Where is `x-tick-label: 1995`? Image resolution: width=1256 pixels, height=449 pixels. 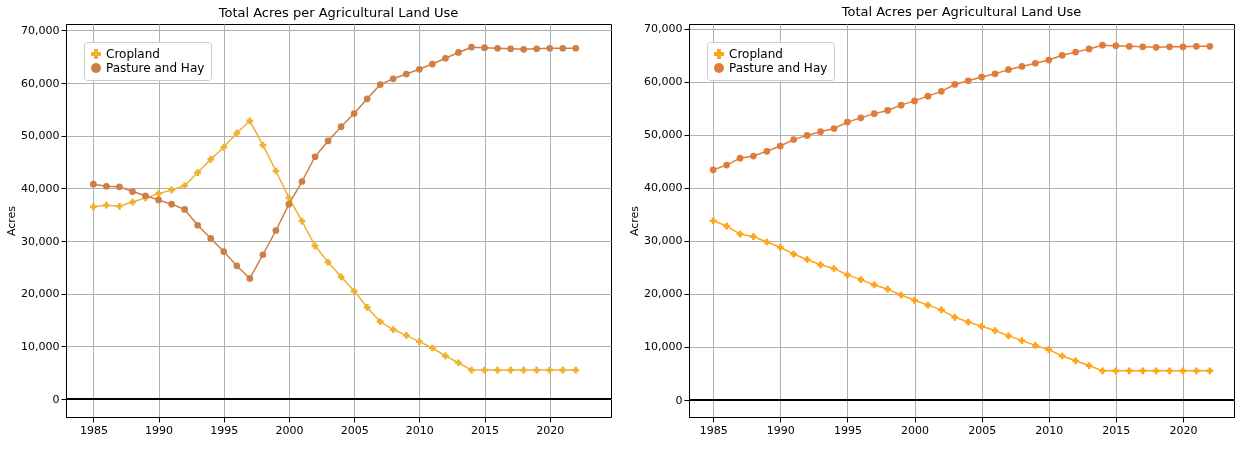
x-tick-label: 1995 is located at coordinates (224, 430).